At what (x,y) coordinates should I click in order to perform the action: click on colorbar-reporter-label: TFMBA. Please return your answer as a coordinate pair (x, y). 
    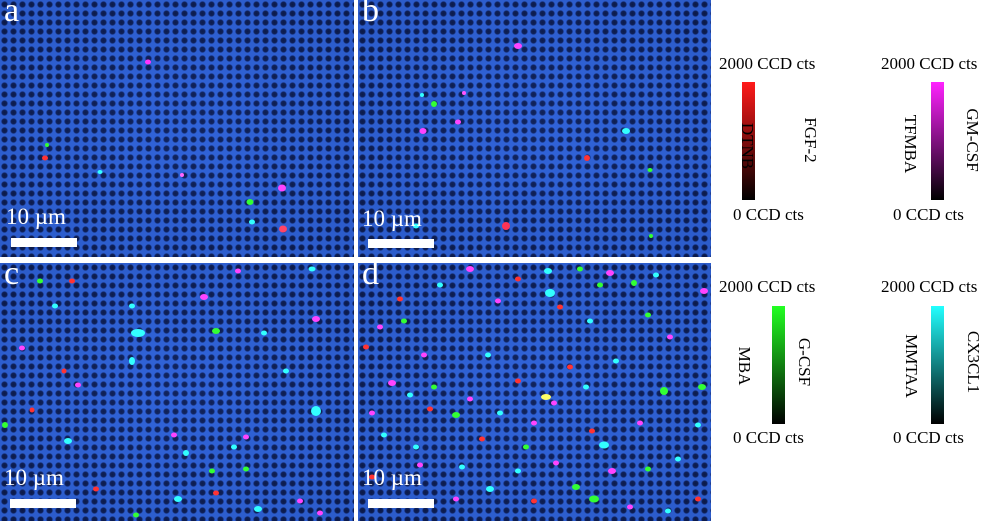
    Looking at the image, I should click on (910, 144).